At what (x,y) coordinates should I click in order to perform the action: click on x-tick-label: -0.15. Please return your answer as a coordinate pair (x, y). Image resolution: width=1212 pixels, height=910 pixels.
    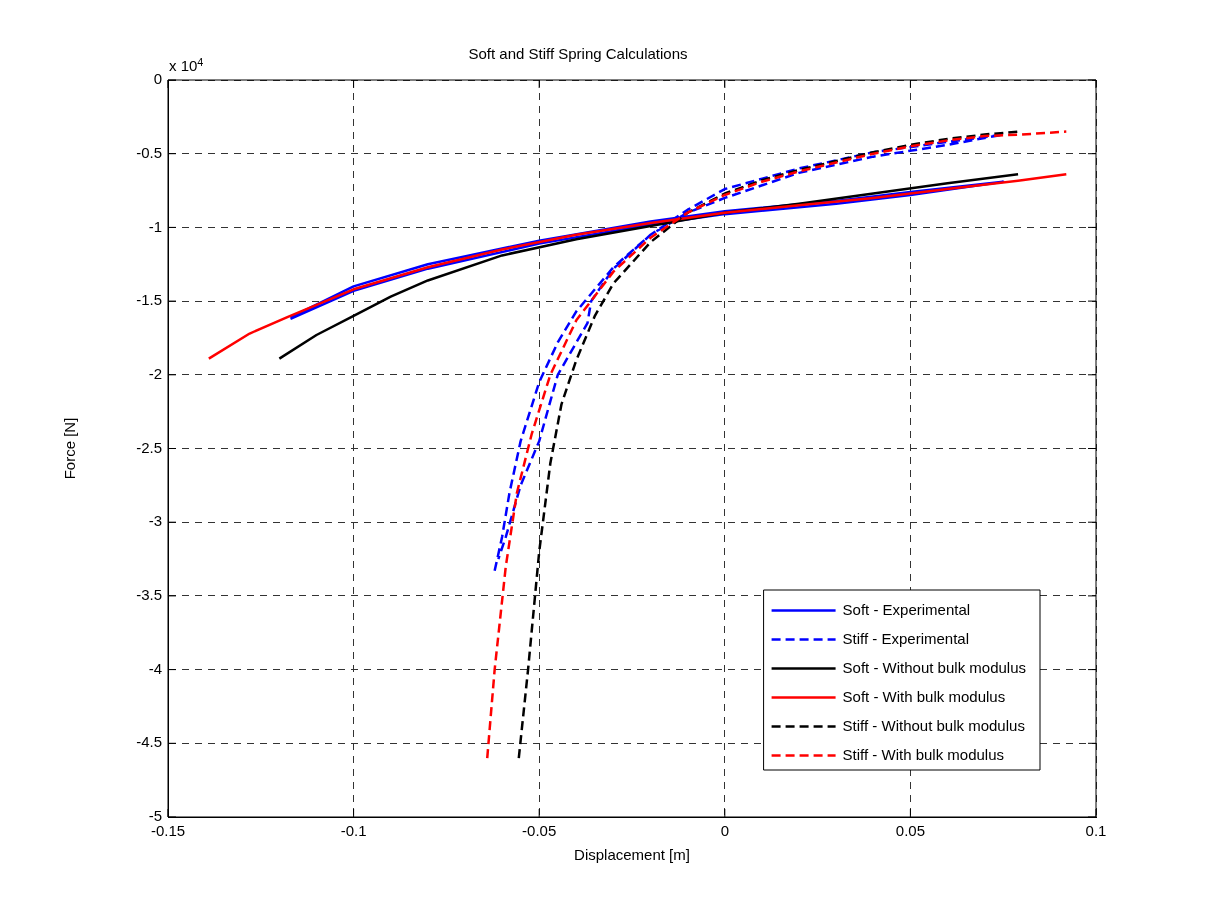
    Looking at the image, I should click on (168, 831).